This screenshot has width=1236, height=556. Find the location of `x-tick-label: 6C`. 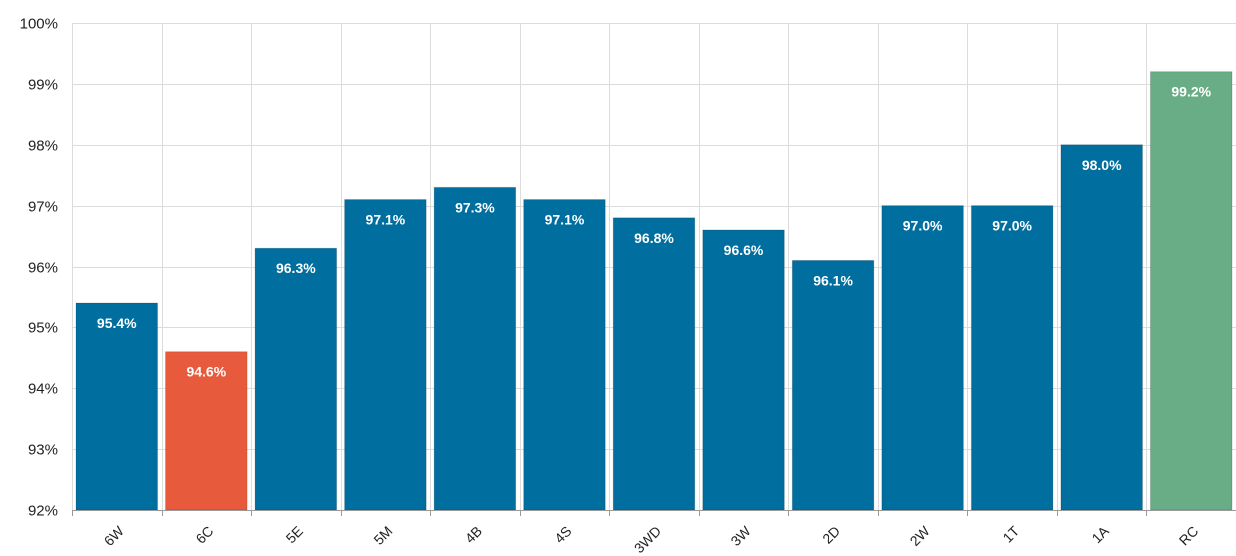

x-tick-label: 6C is located at coordinates (204, 535).